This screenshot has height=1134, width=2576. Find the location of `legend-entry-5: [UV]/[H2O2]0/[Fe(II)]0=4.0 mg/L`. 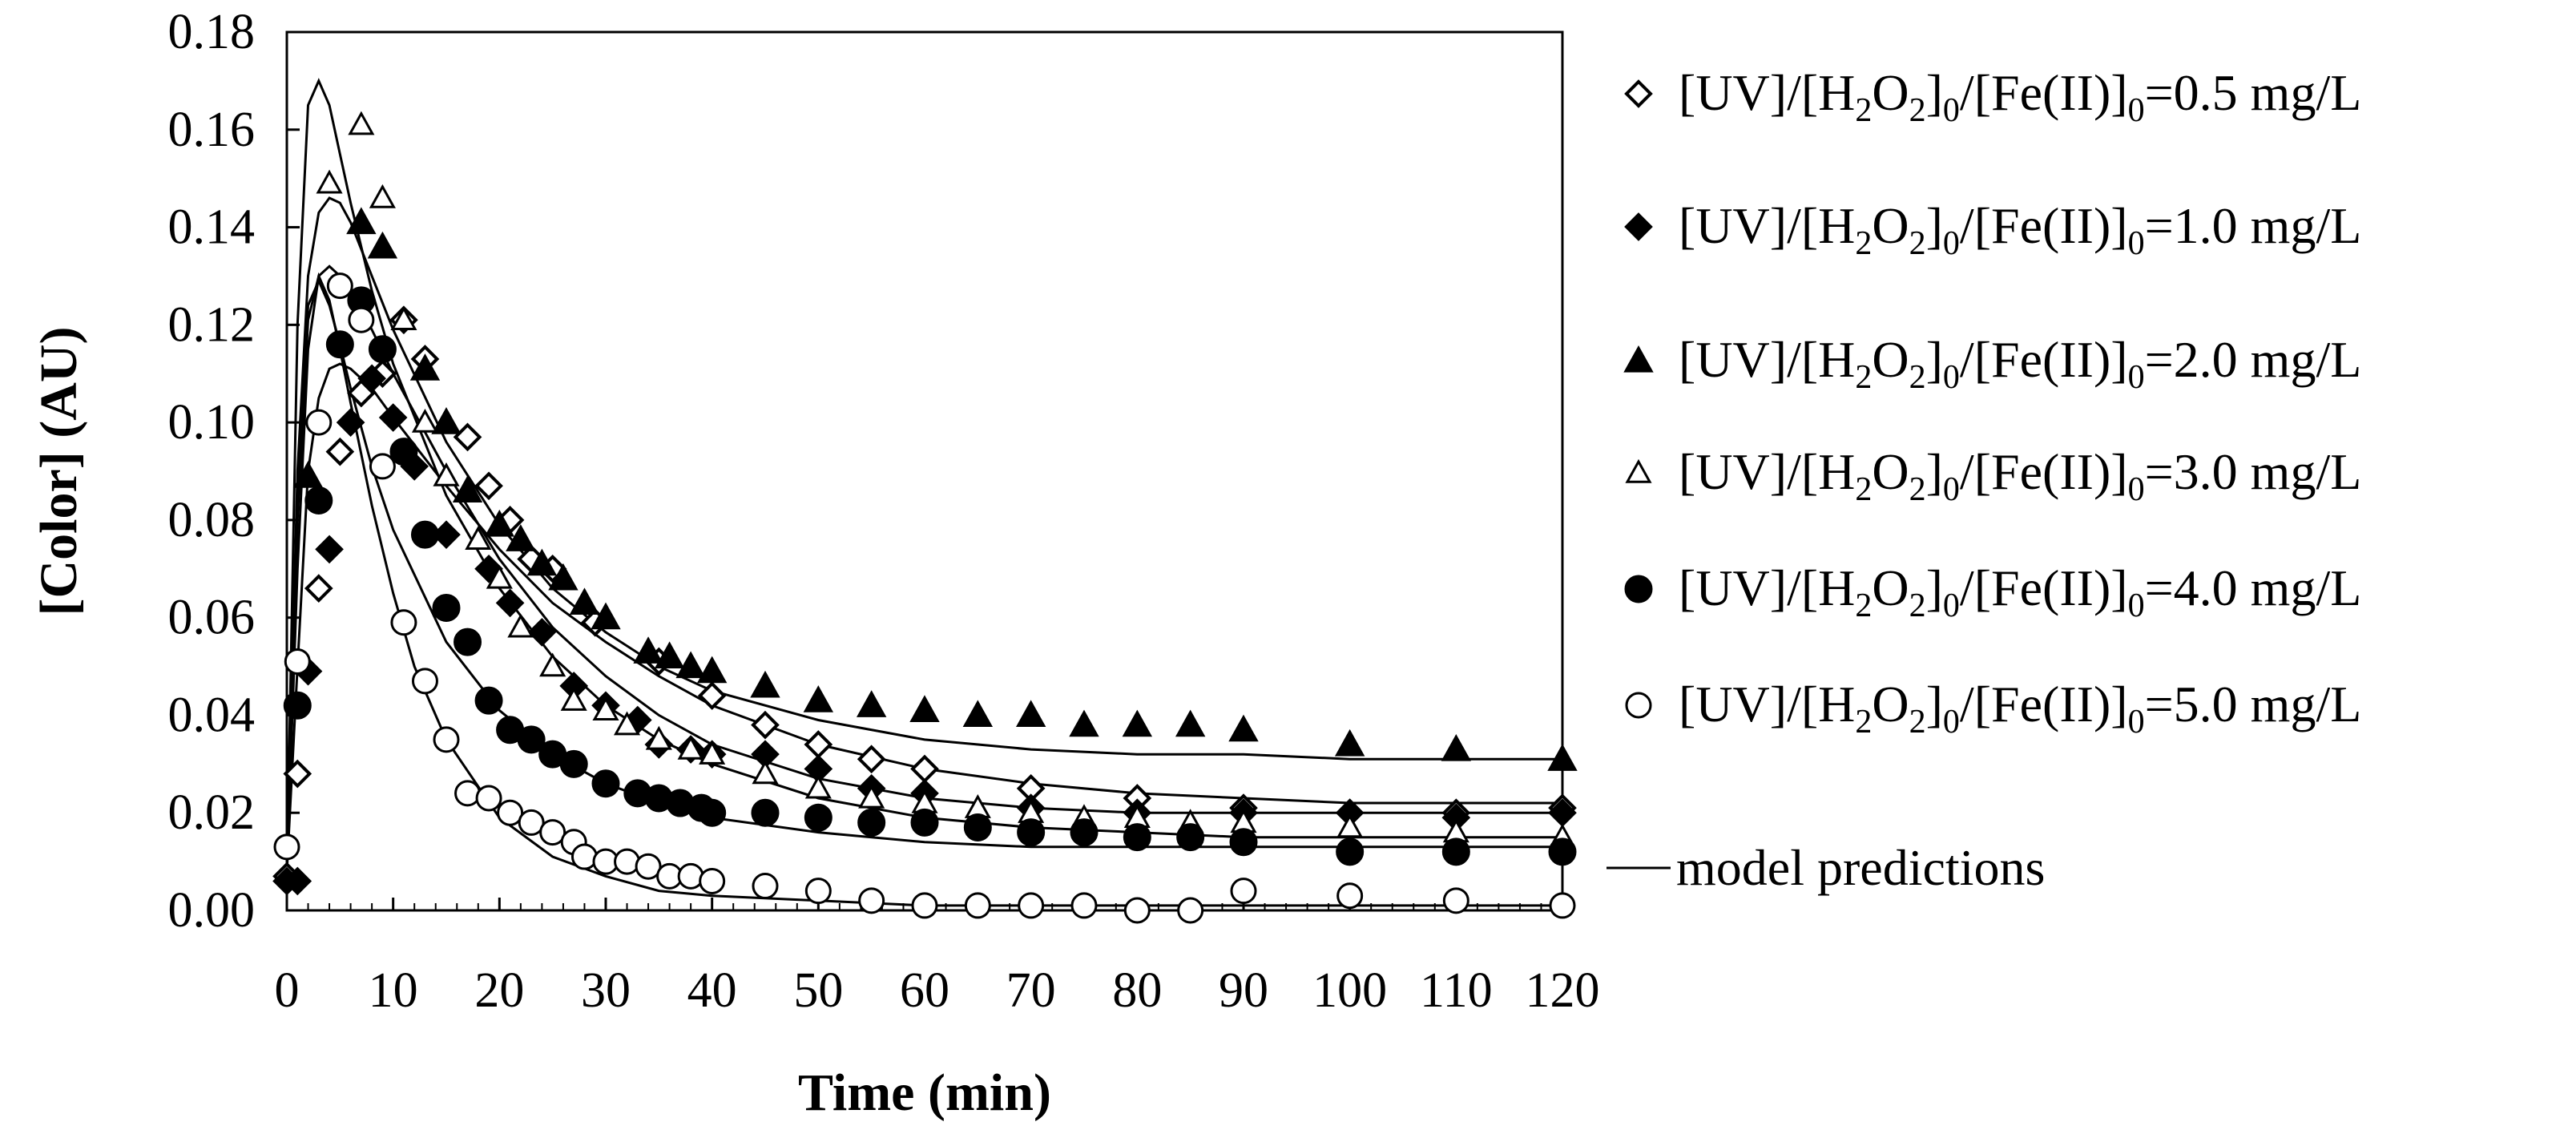

legend-entry-5: [UV]/[H2O2]0/[Fe(II)]0=4.0 mg/L is located at coordinates (1992, 591).